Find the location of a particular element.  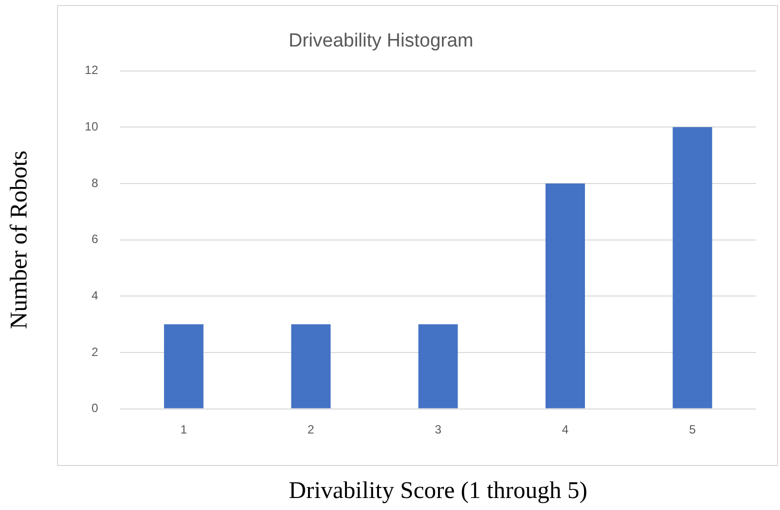

y-tick-label: 2 is located at coordinates (94, 351).